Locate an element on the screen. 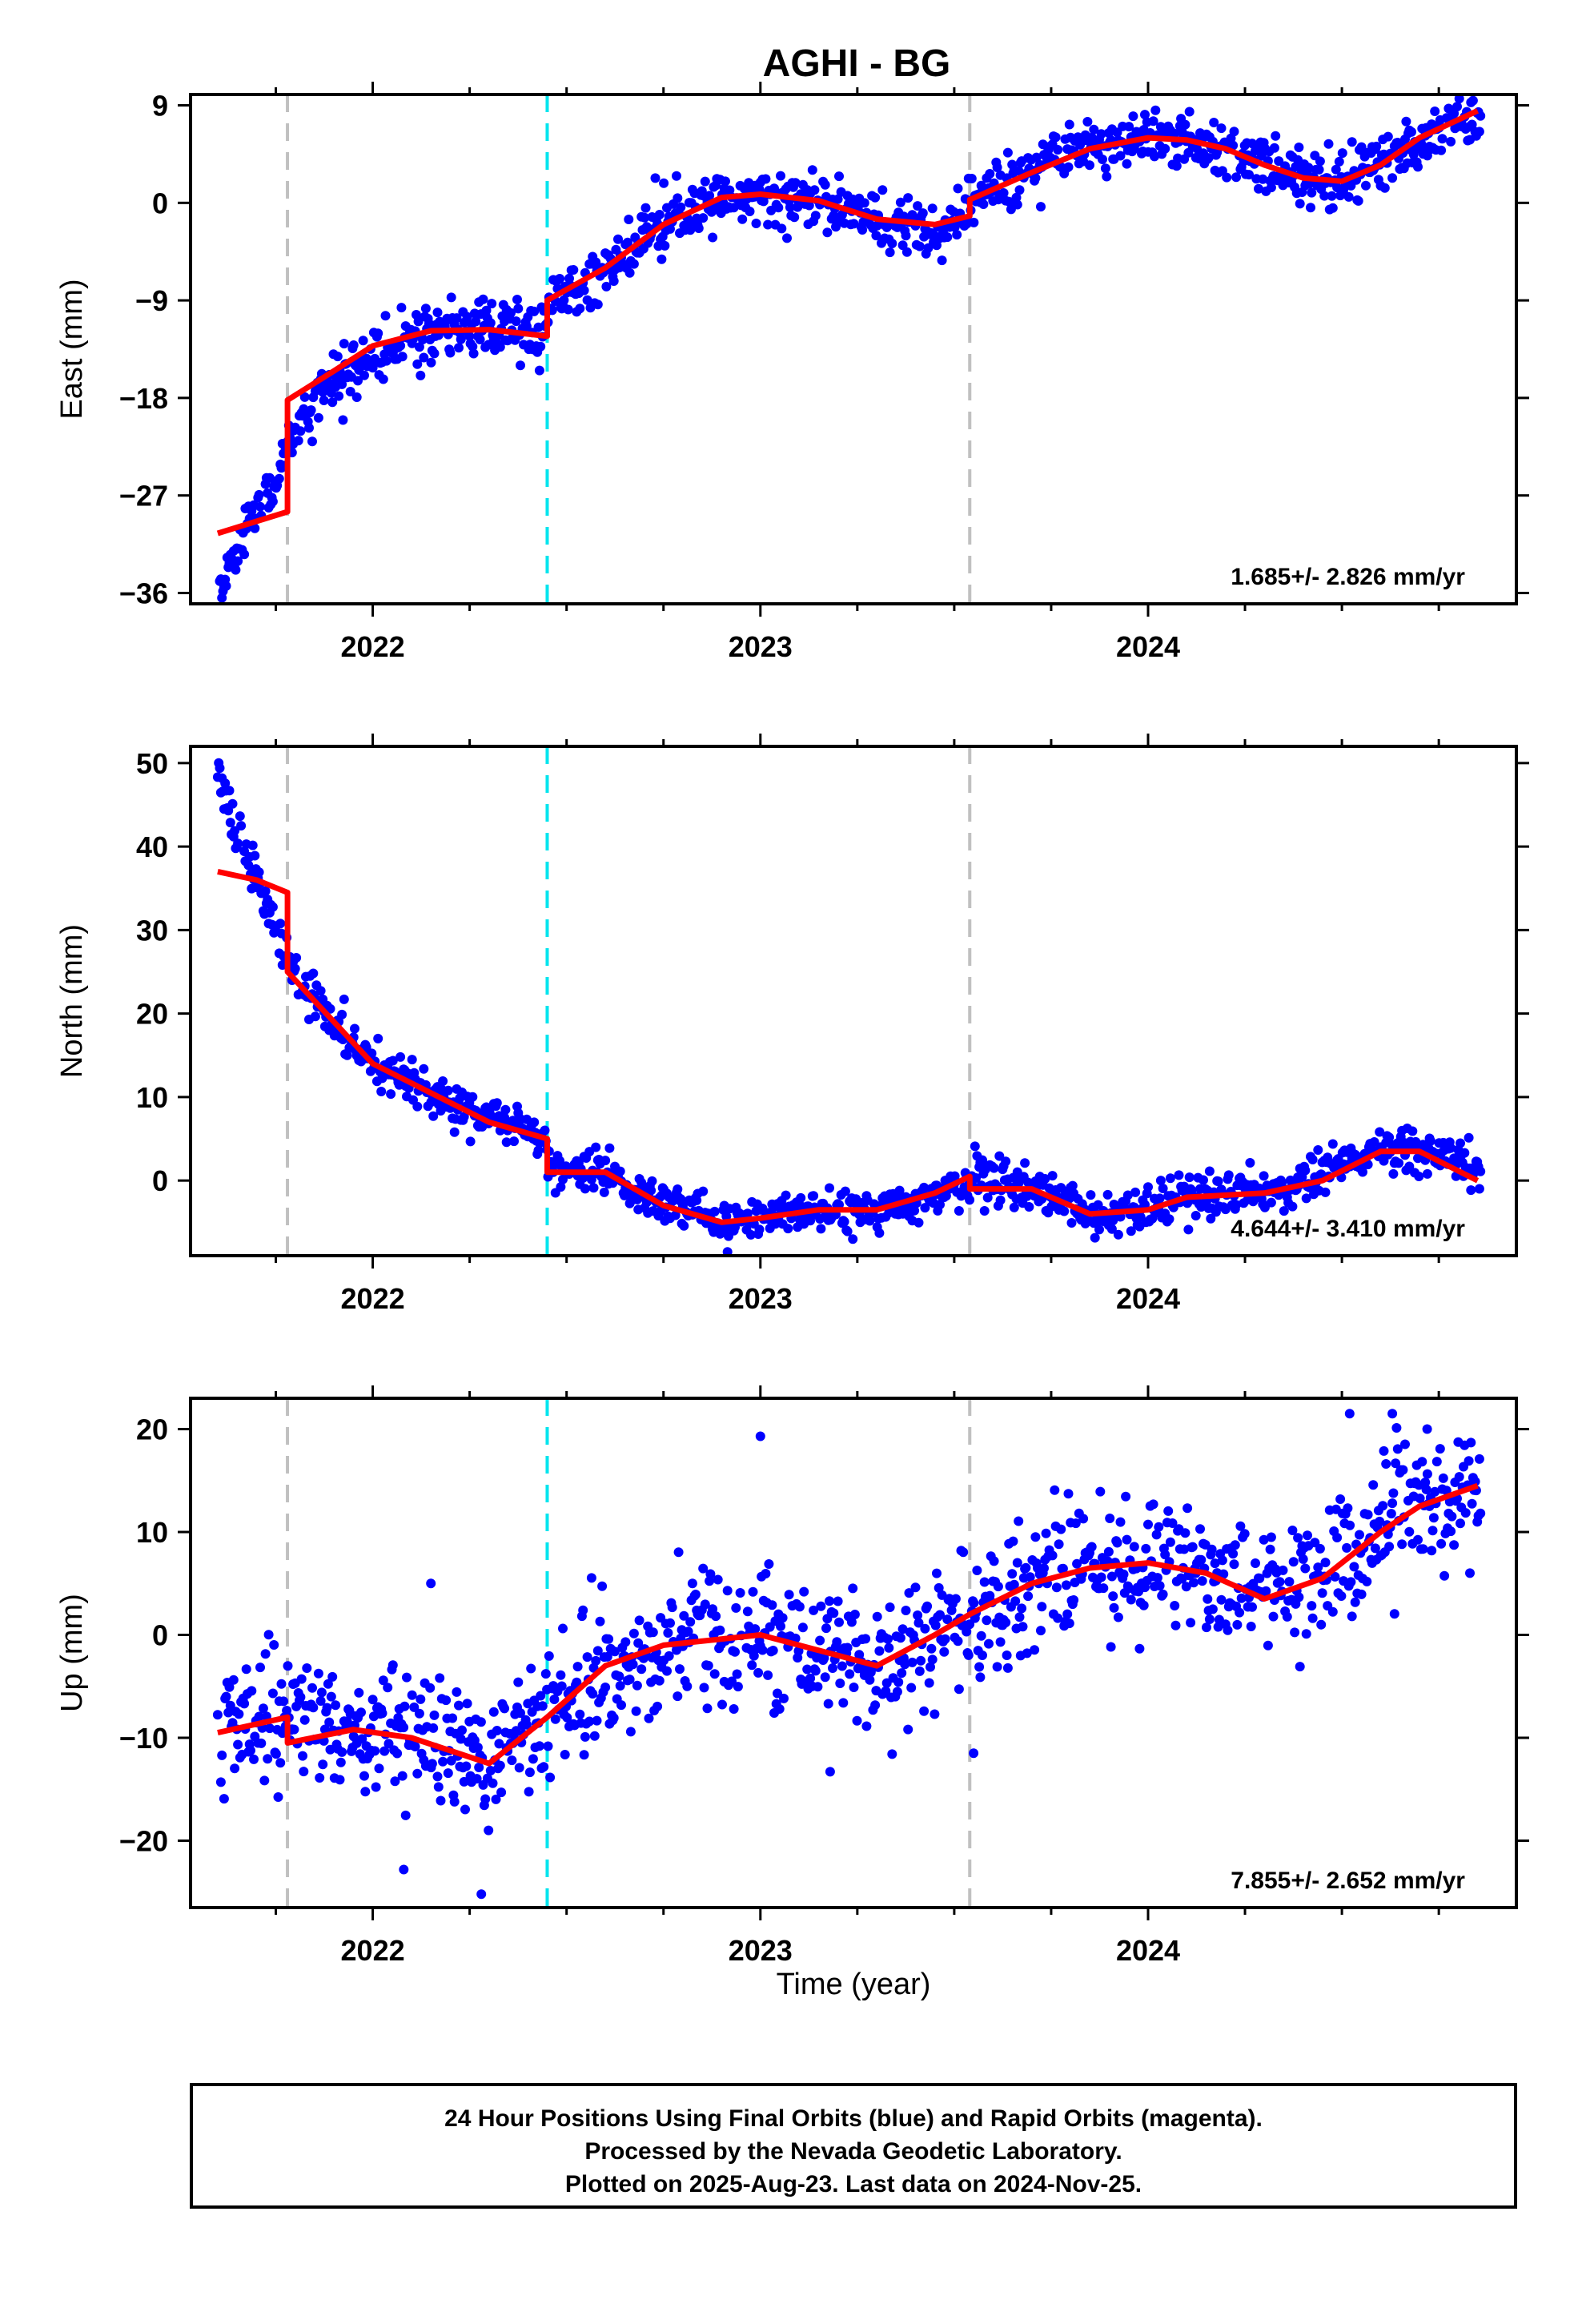 The width and height of the screenshot is (1582, 2324). north-model-line is located at coordinates (848, 1046).